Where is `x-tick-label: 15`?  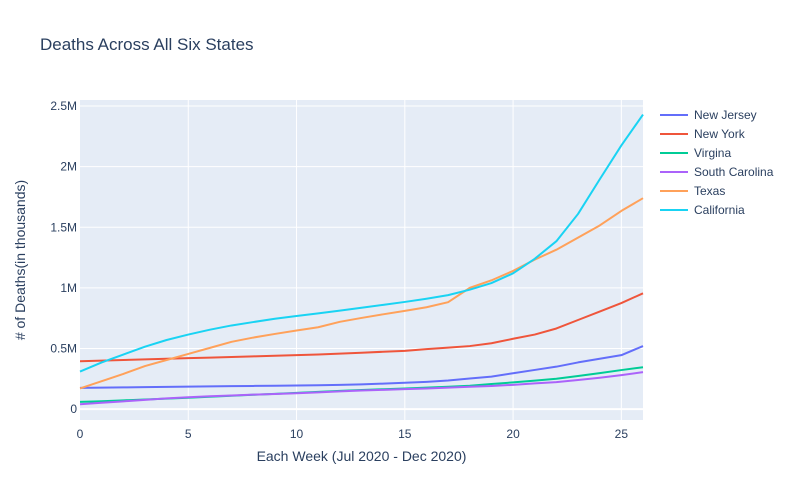
x-tick-label: 15 is located at coordinates (405, 434).